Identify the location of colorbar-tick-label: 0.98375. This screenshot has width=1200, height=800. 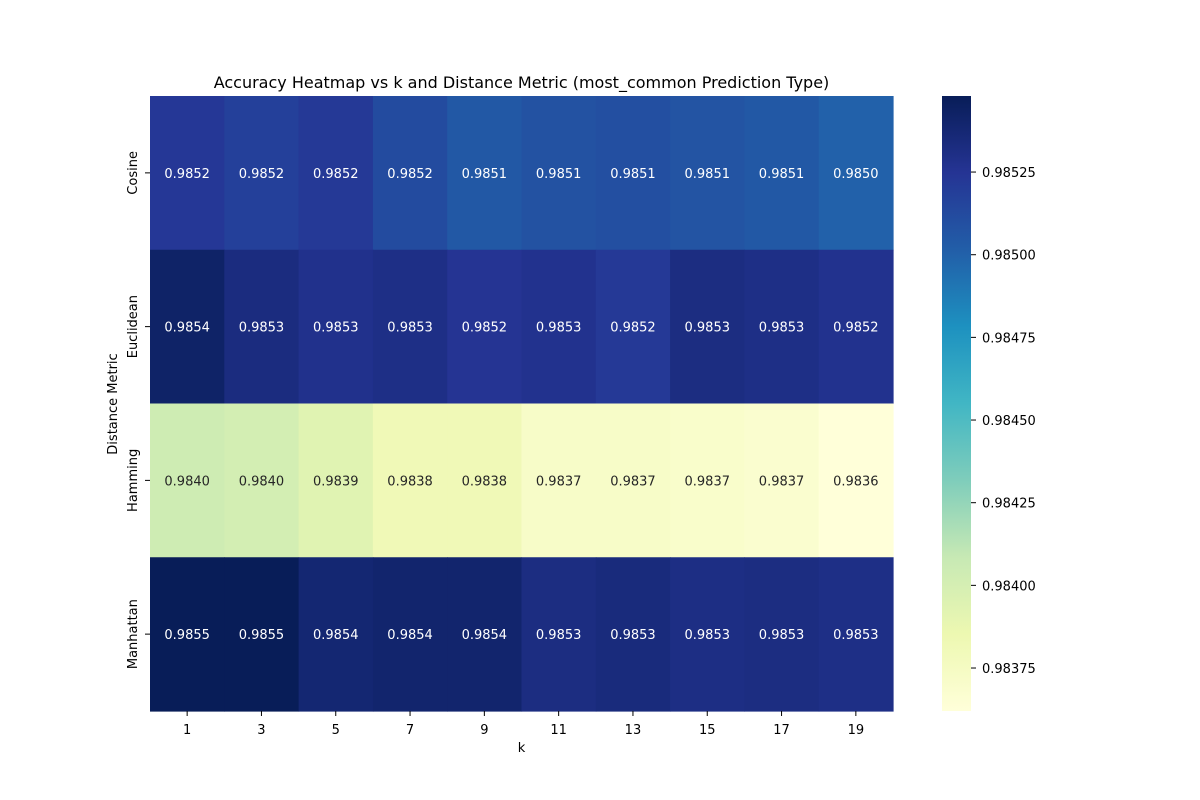
(1009, 669).